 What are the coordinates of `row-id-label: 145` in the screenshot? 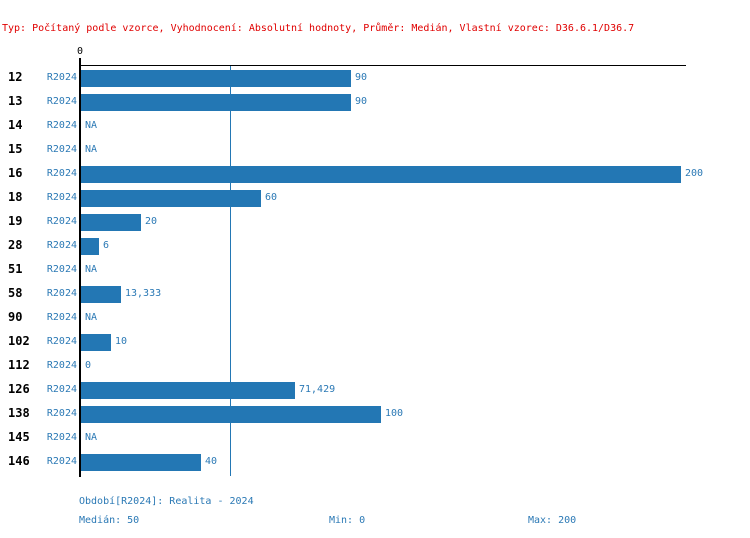 It's located at (19, 437).